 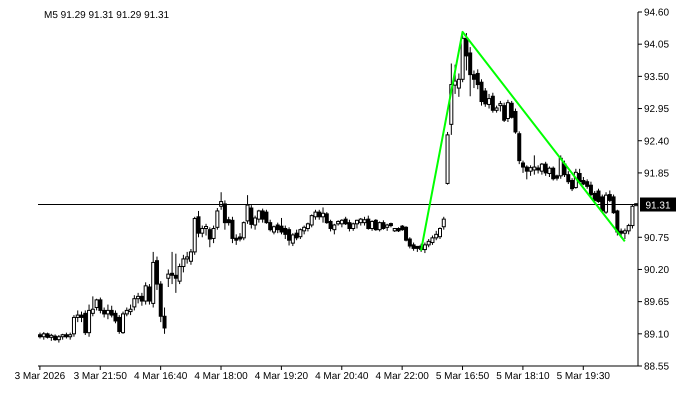 I want to click on chart-title: M5 91.29 91.31 91.29 91.31, so click(x=107, y=15).